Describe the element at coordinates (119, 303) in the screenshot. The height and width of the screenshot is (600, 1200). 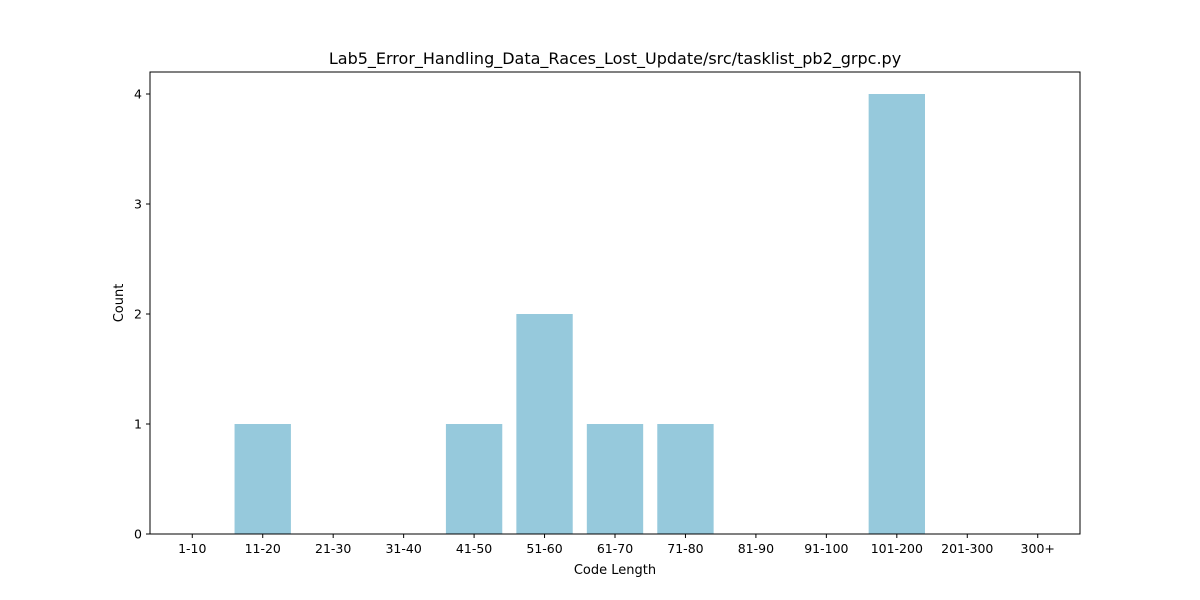
I see `y-axis-label: Count` at that location.